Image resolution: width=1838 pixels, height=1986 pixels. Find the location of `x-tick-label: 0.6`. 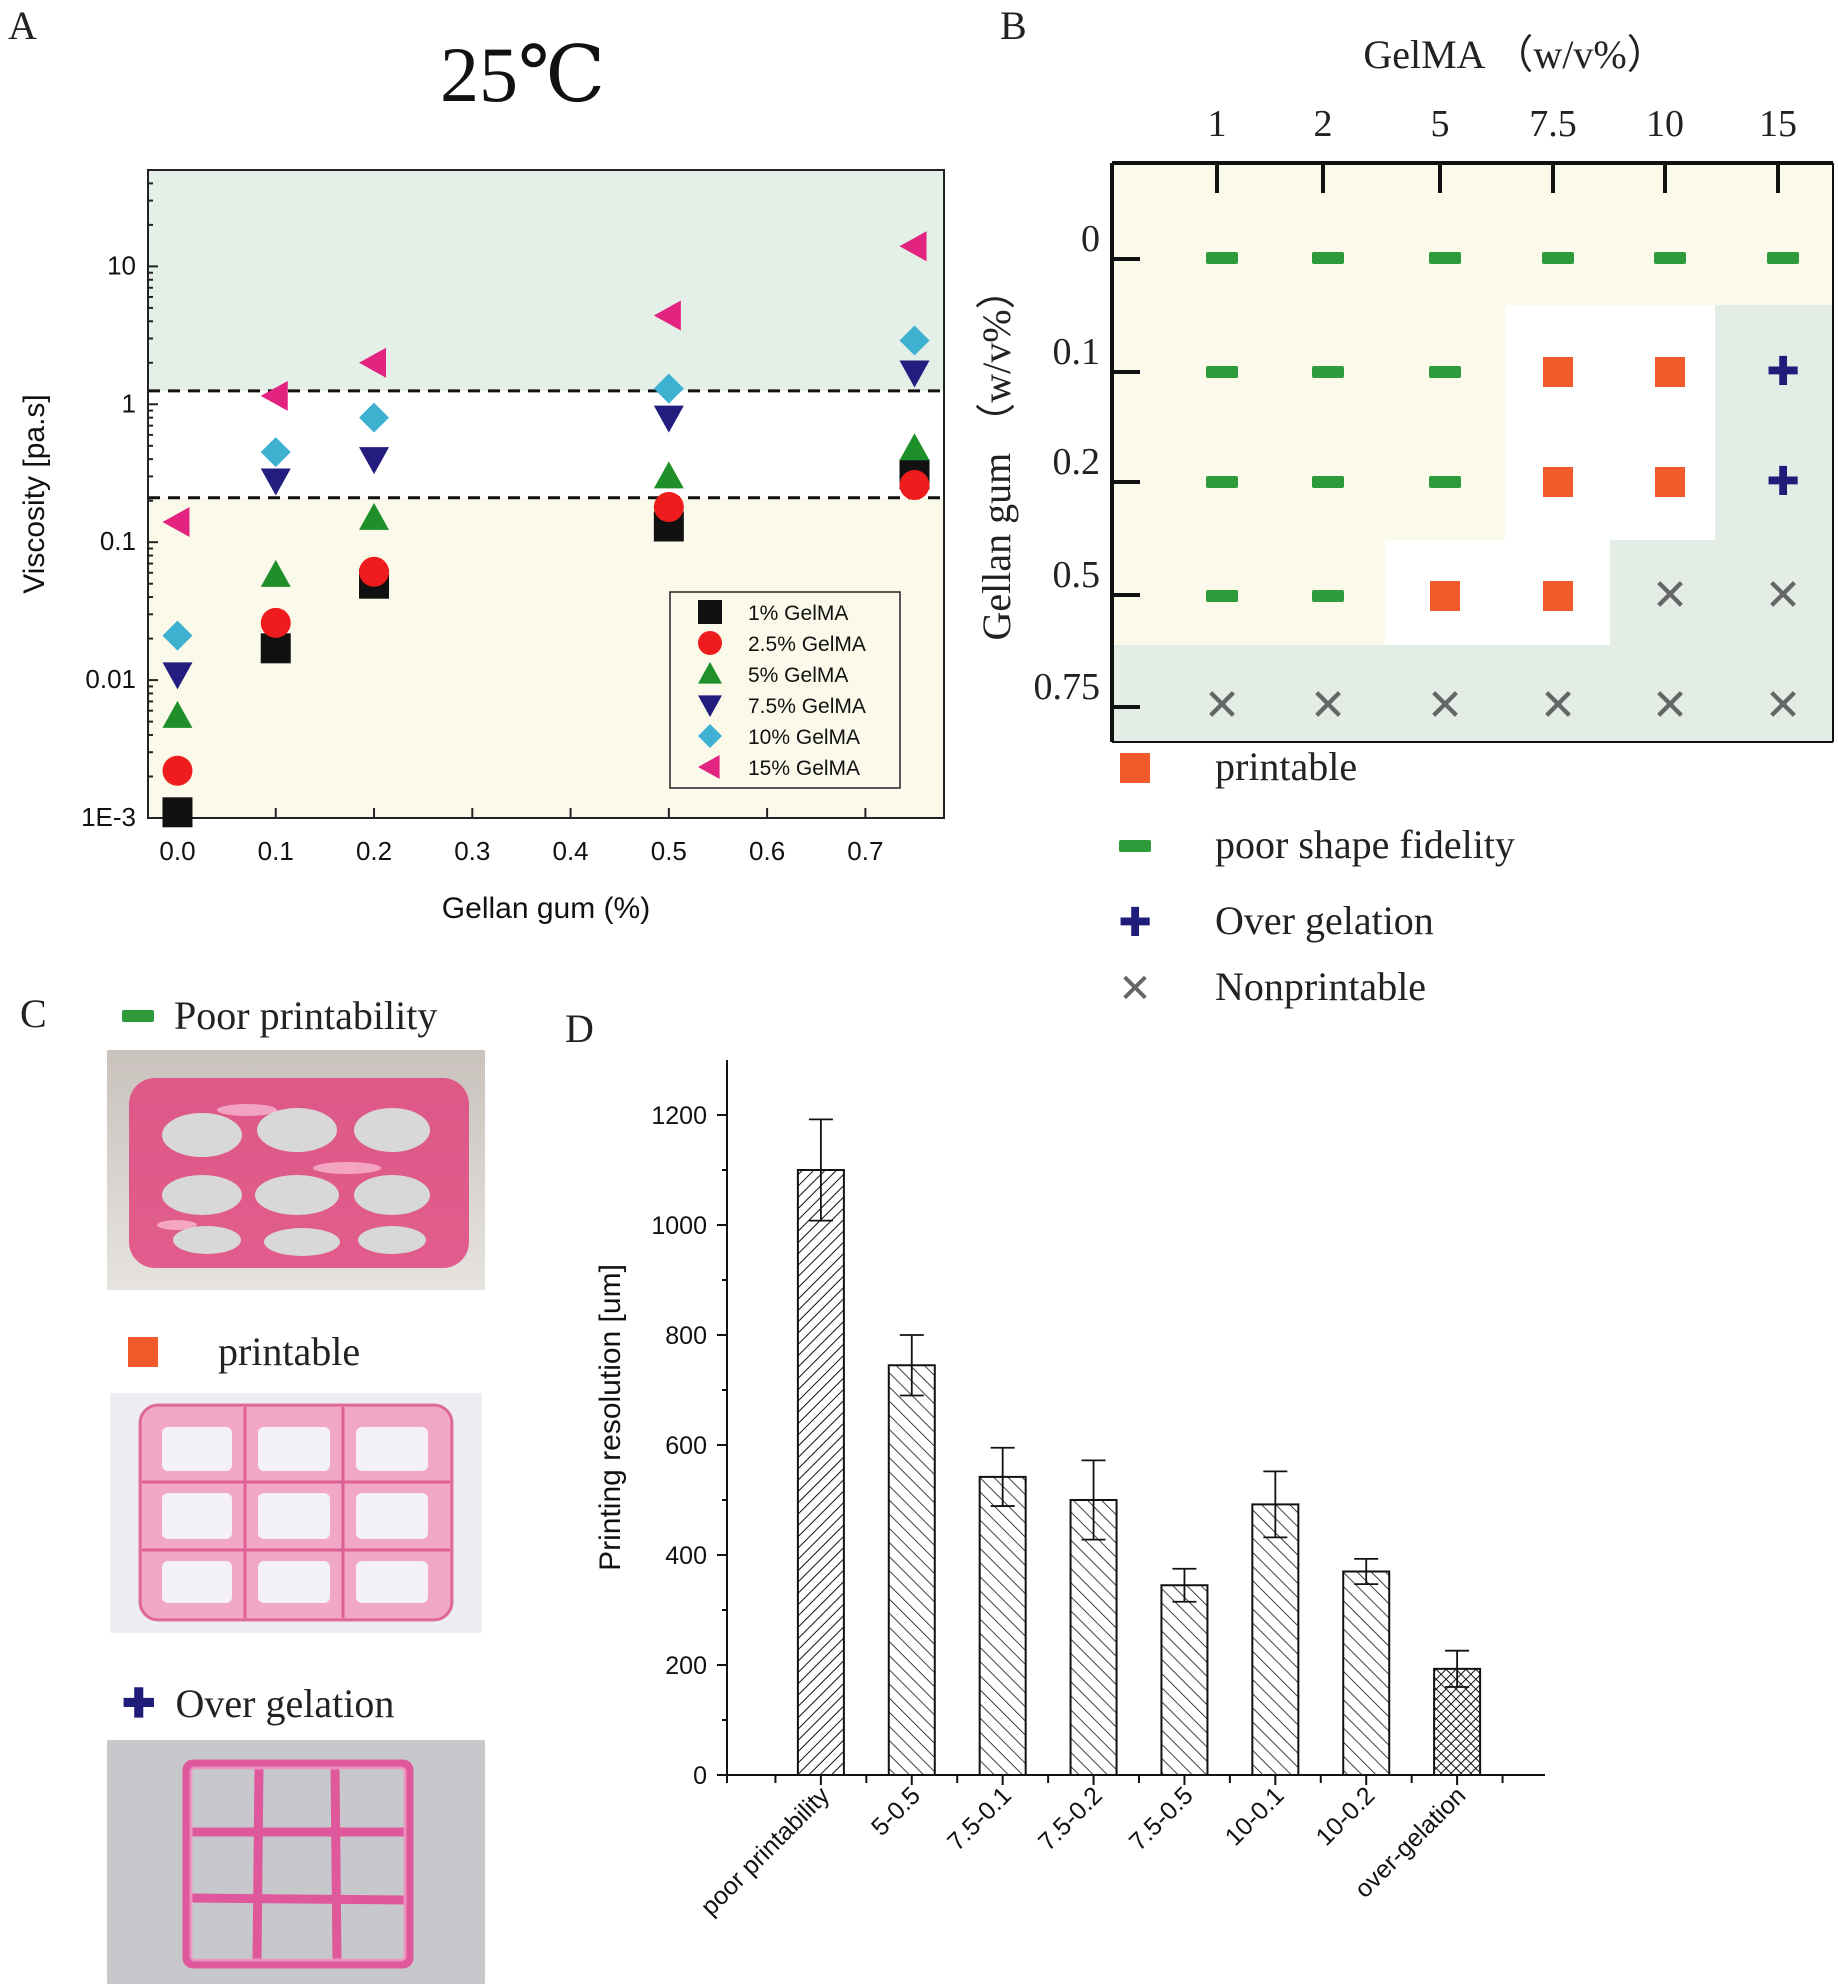

x-tick-label: 0.6 is located at coordinates (767, 851).